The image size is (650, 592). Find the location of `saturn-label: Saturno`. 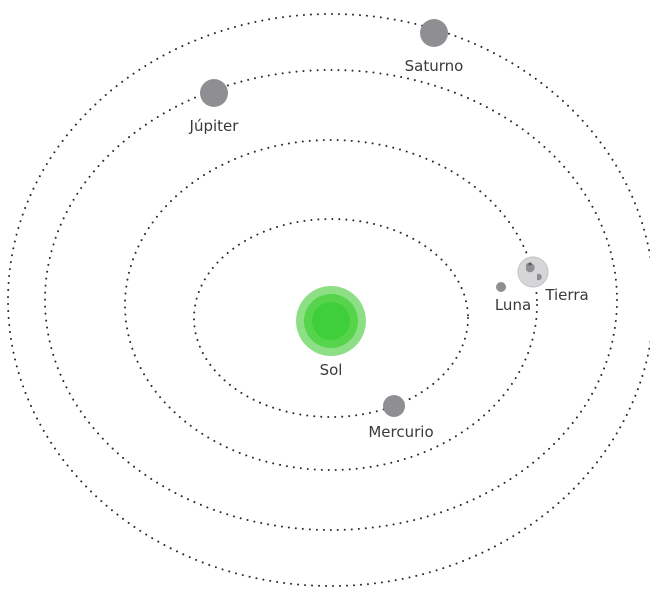

saturn-label: Saturno is located at coordinates (434, 66).